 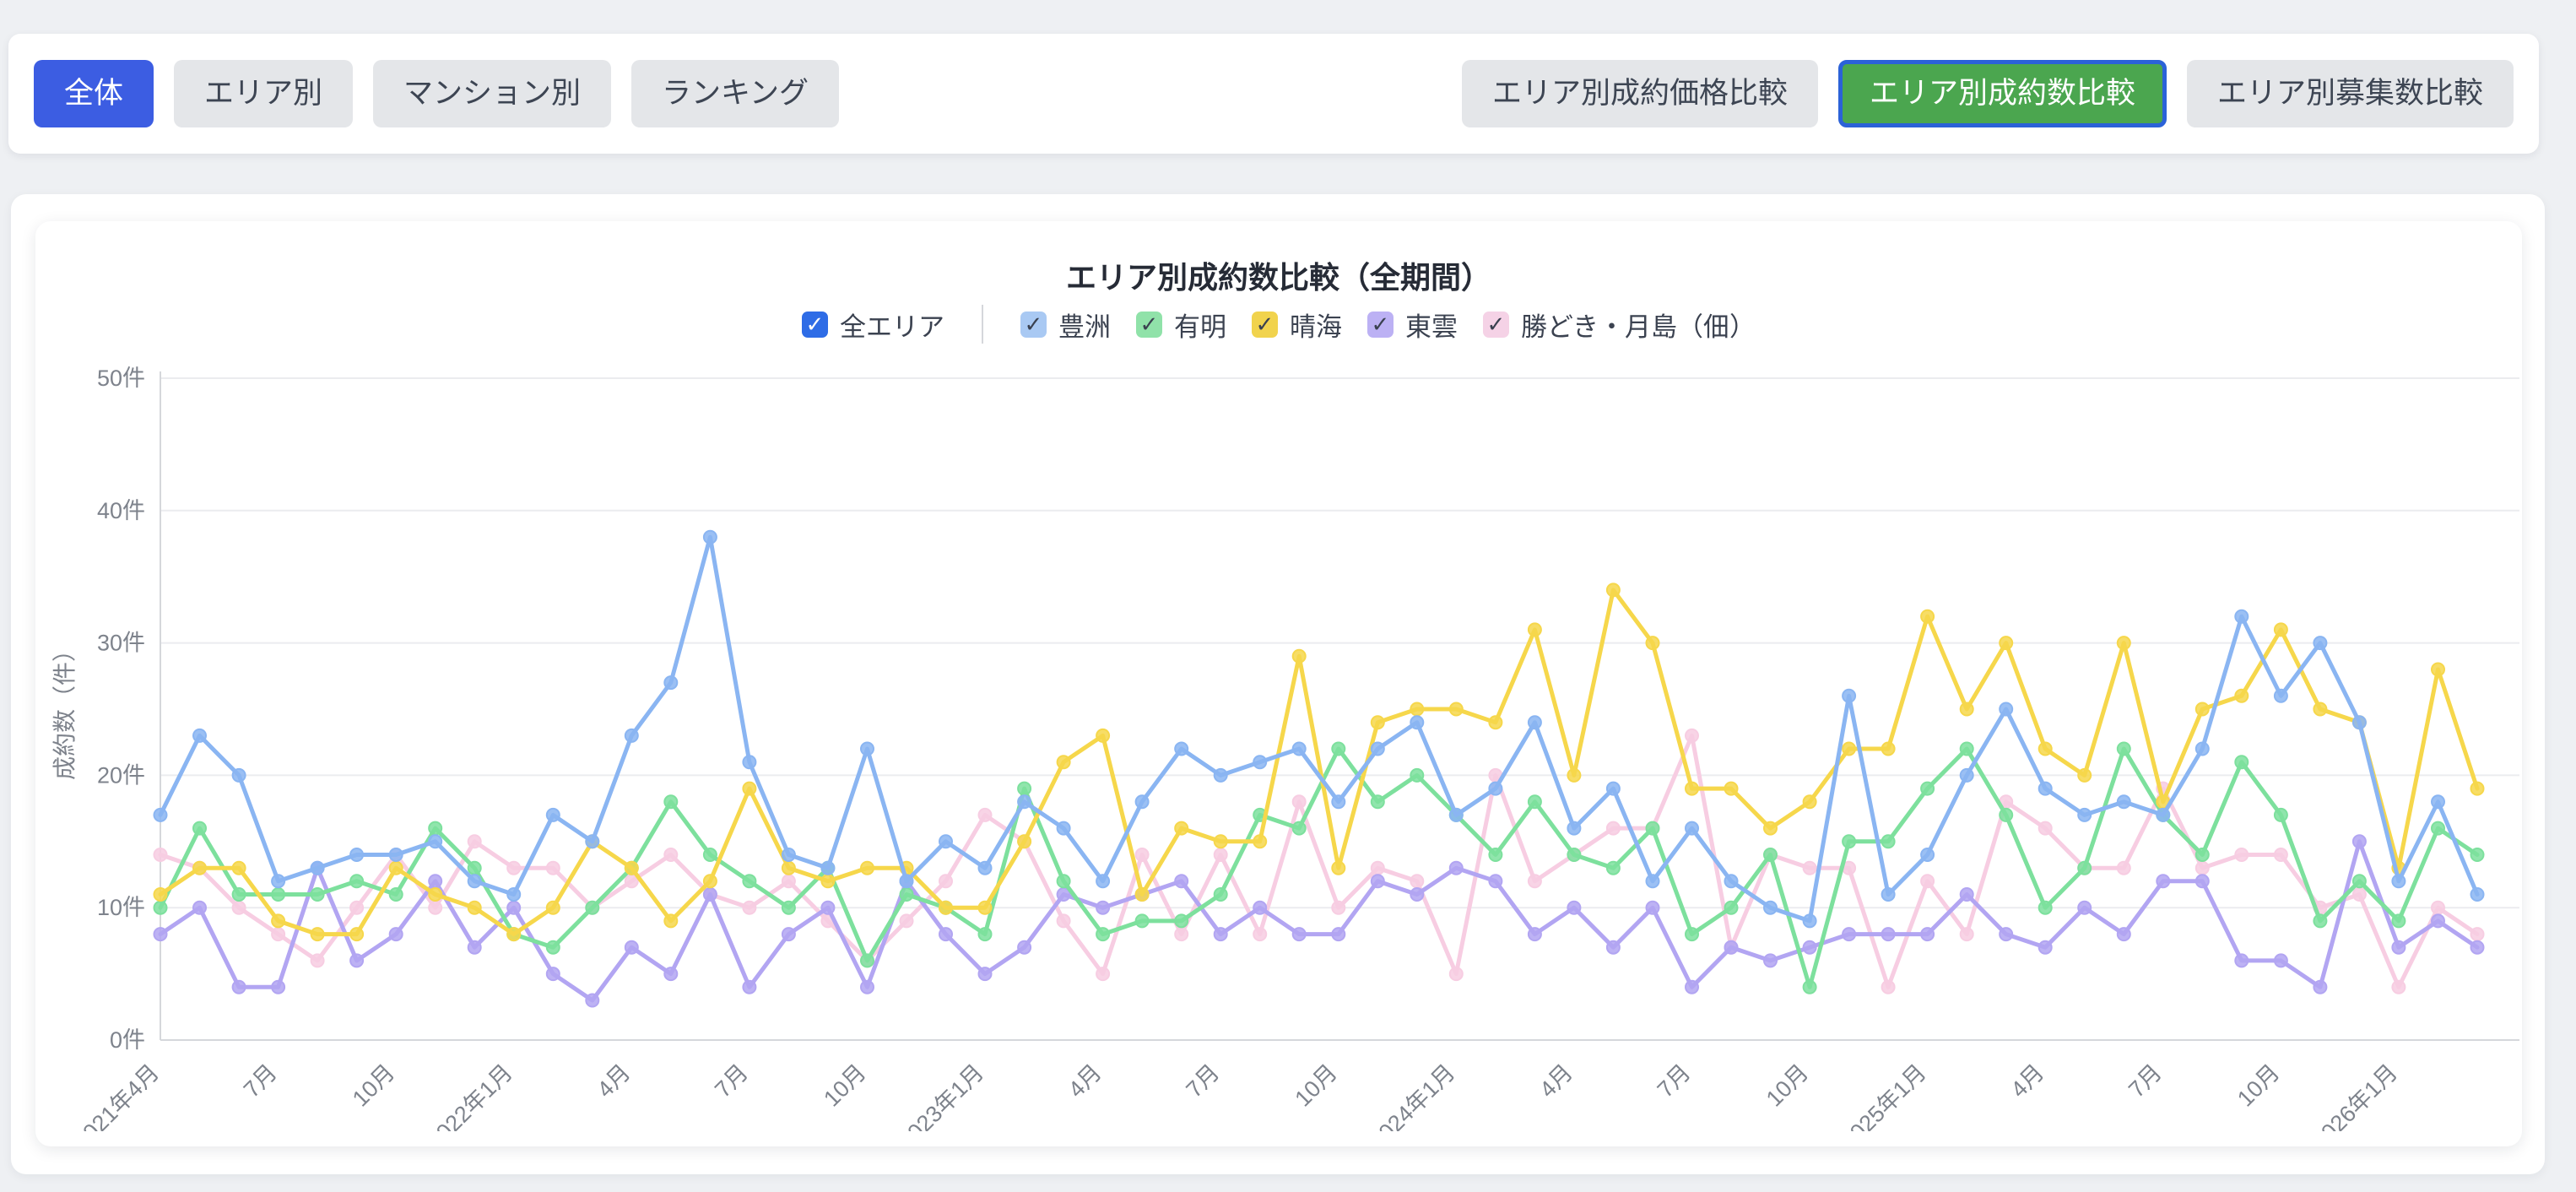 I want to click on legend-shinonome: ✓ 東雲, so click(x=1412, y=325).